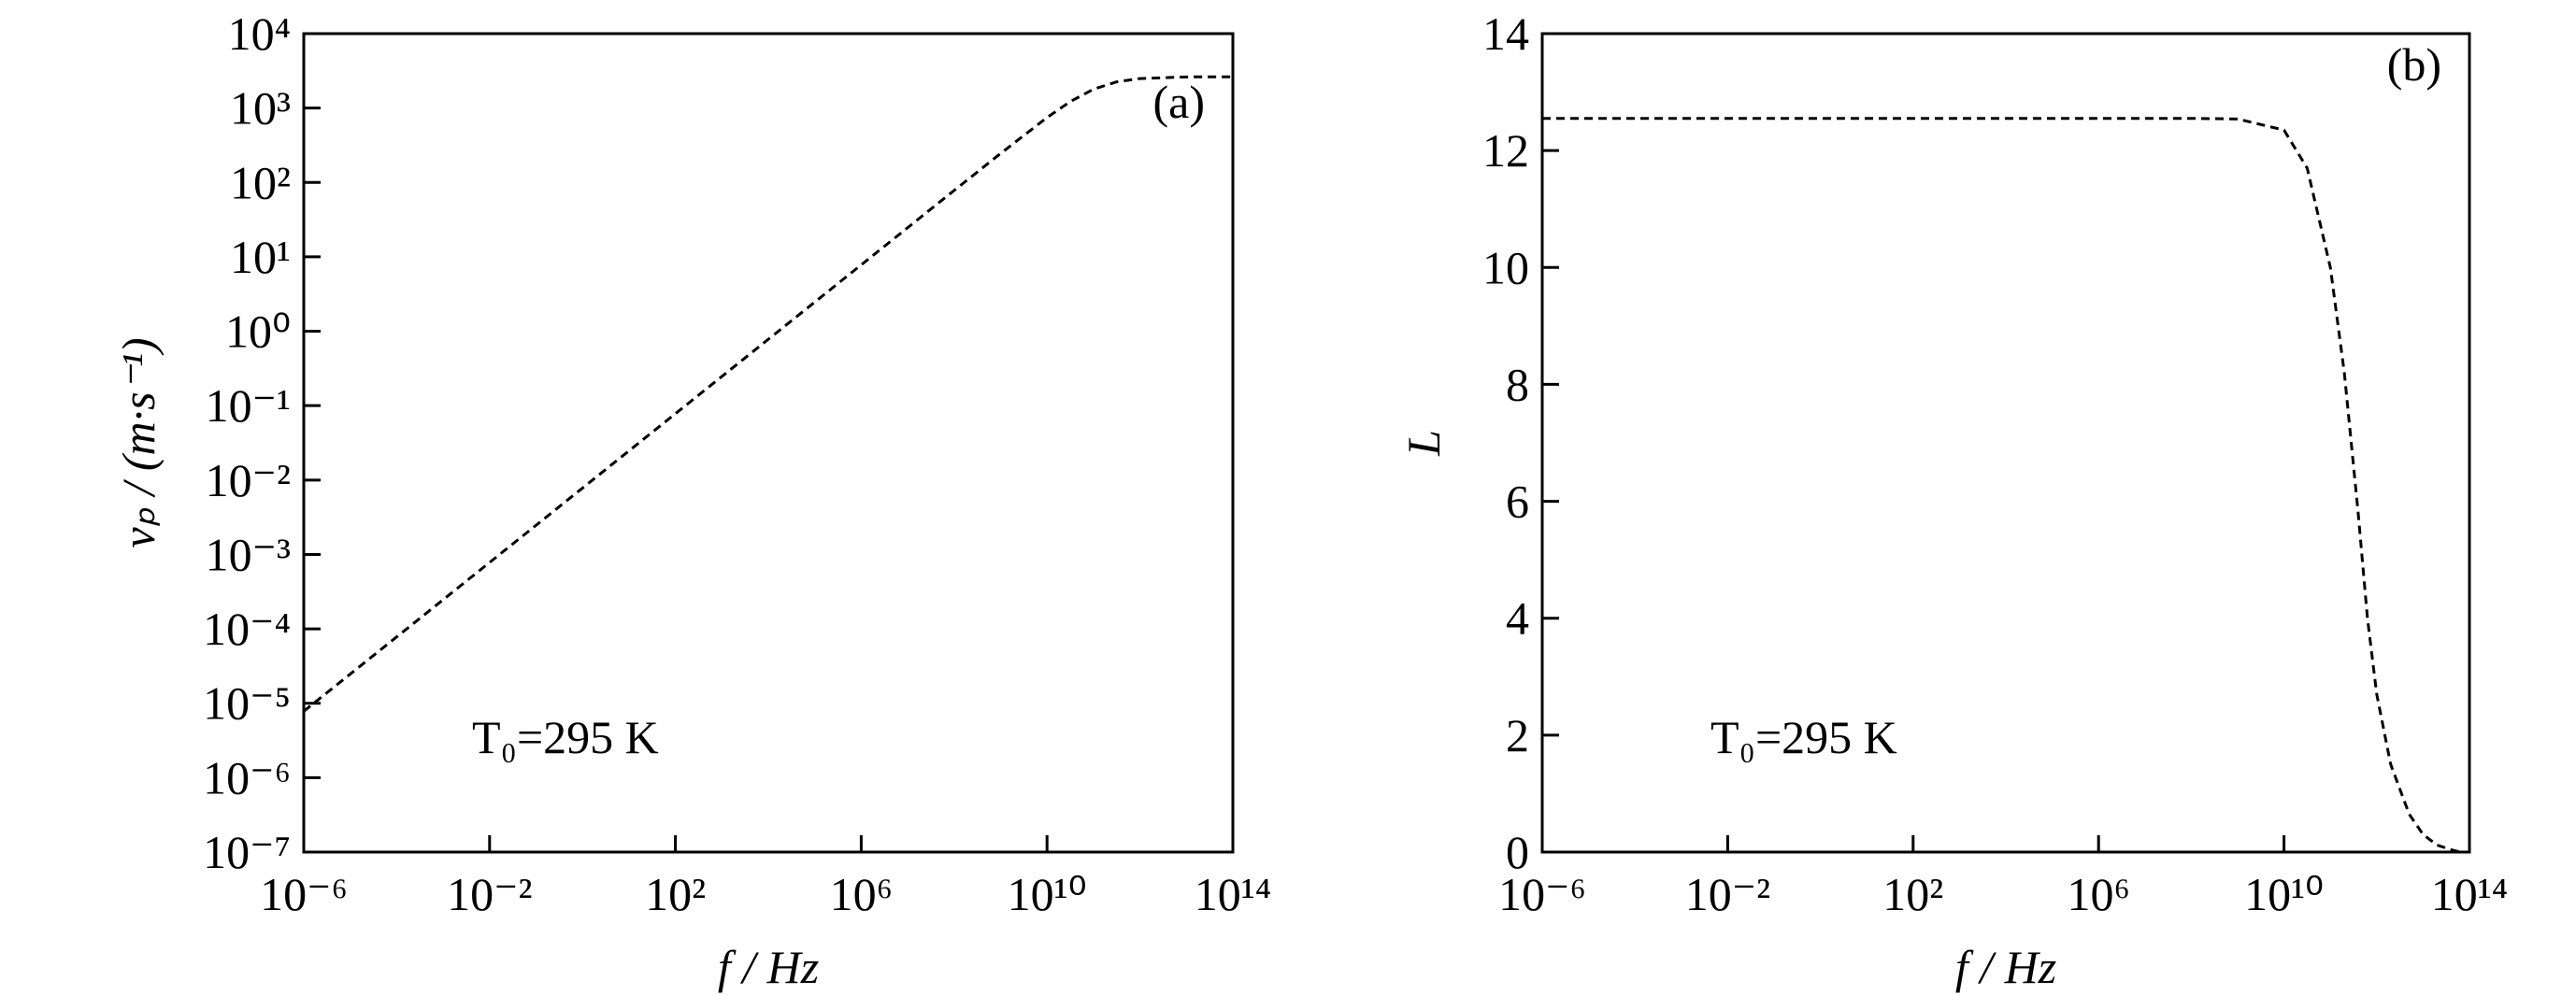 This screenshot has width=2576, height=995. Describe the element at coordinates (260, 182) in the screenshot. I see `y-tick-label: 10²` at that location.